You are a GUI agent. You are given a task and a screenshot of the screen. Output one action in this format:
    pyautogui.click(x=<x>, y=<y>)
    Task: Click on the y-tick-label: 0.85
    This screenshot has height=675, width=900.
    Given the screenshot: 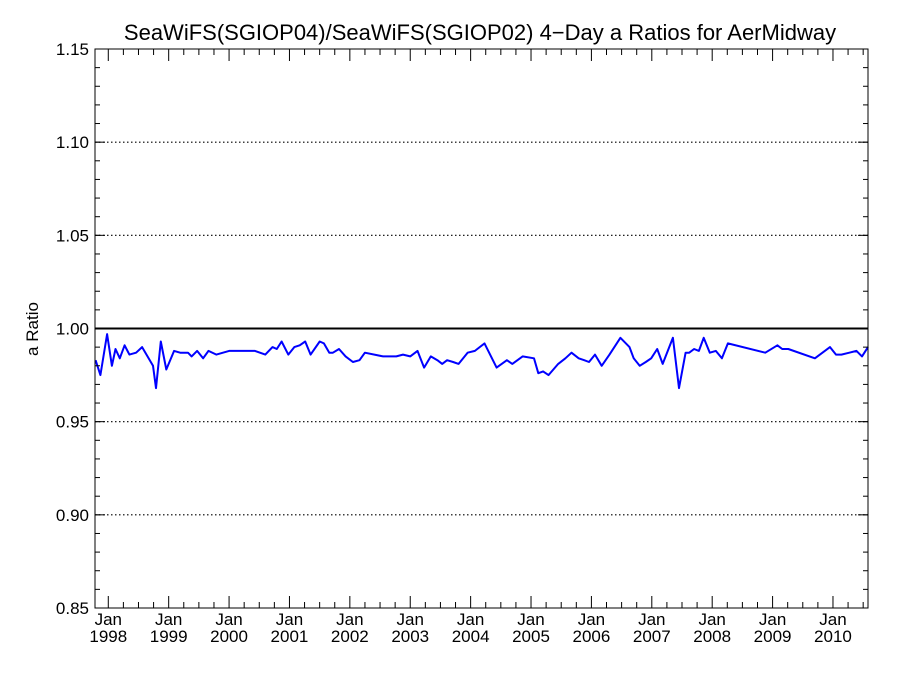 What is the action you would take?
    pyautogui.click(x=72, y=608)
    